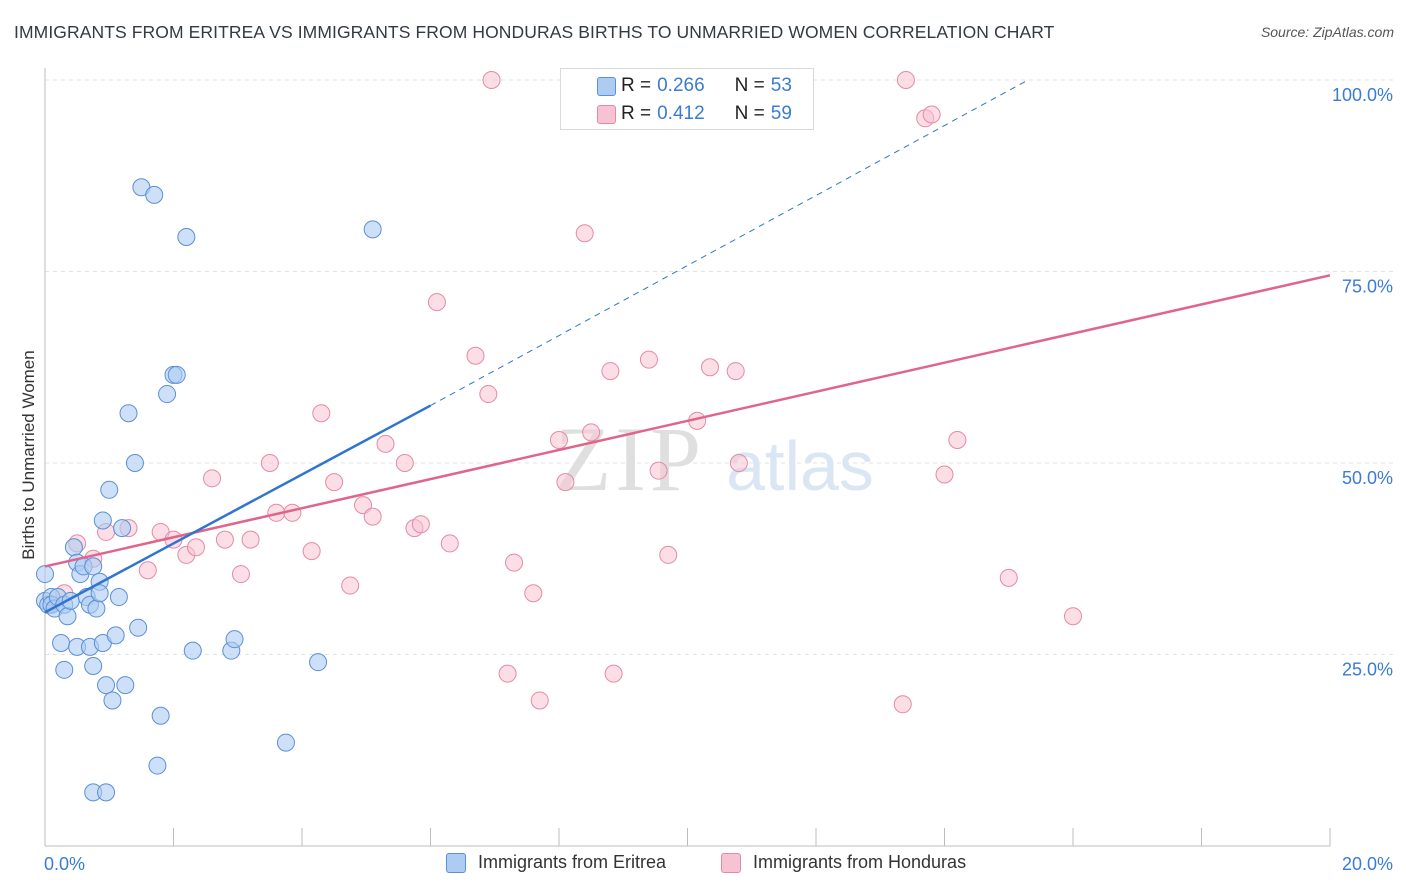  Describe the element at coordinates (1367, 670) in the screenshot. I see `y-tick-label: 25.0%` at that location.